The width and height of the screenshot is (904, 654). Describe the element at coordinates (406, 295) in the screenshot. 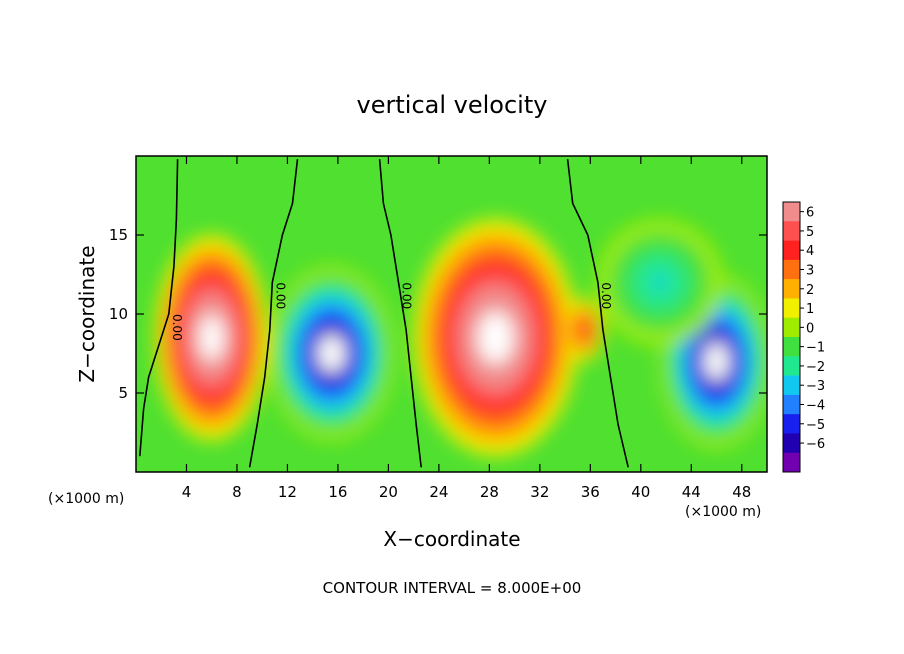

I see `zero-contour-label-2: 0.00` at that location.